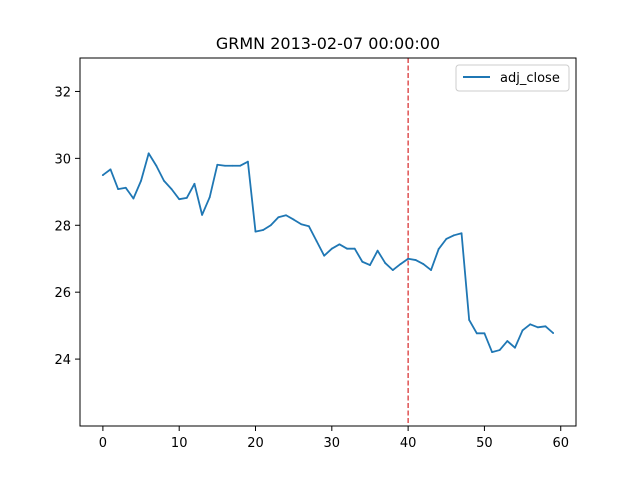  What do you see at coordinates (179, 443) in the screenshot?
I see `x-tick-label: 10` at bounding box center [179, 443].